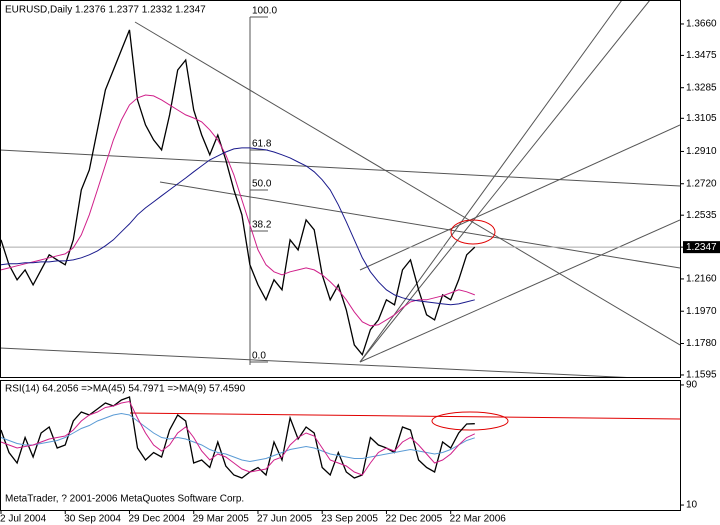  I want to click on x-tick-label: 27 Jun 2005, so click(284, 519).